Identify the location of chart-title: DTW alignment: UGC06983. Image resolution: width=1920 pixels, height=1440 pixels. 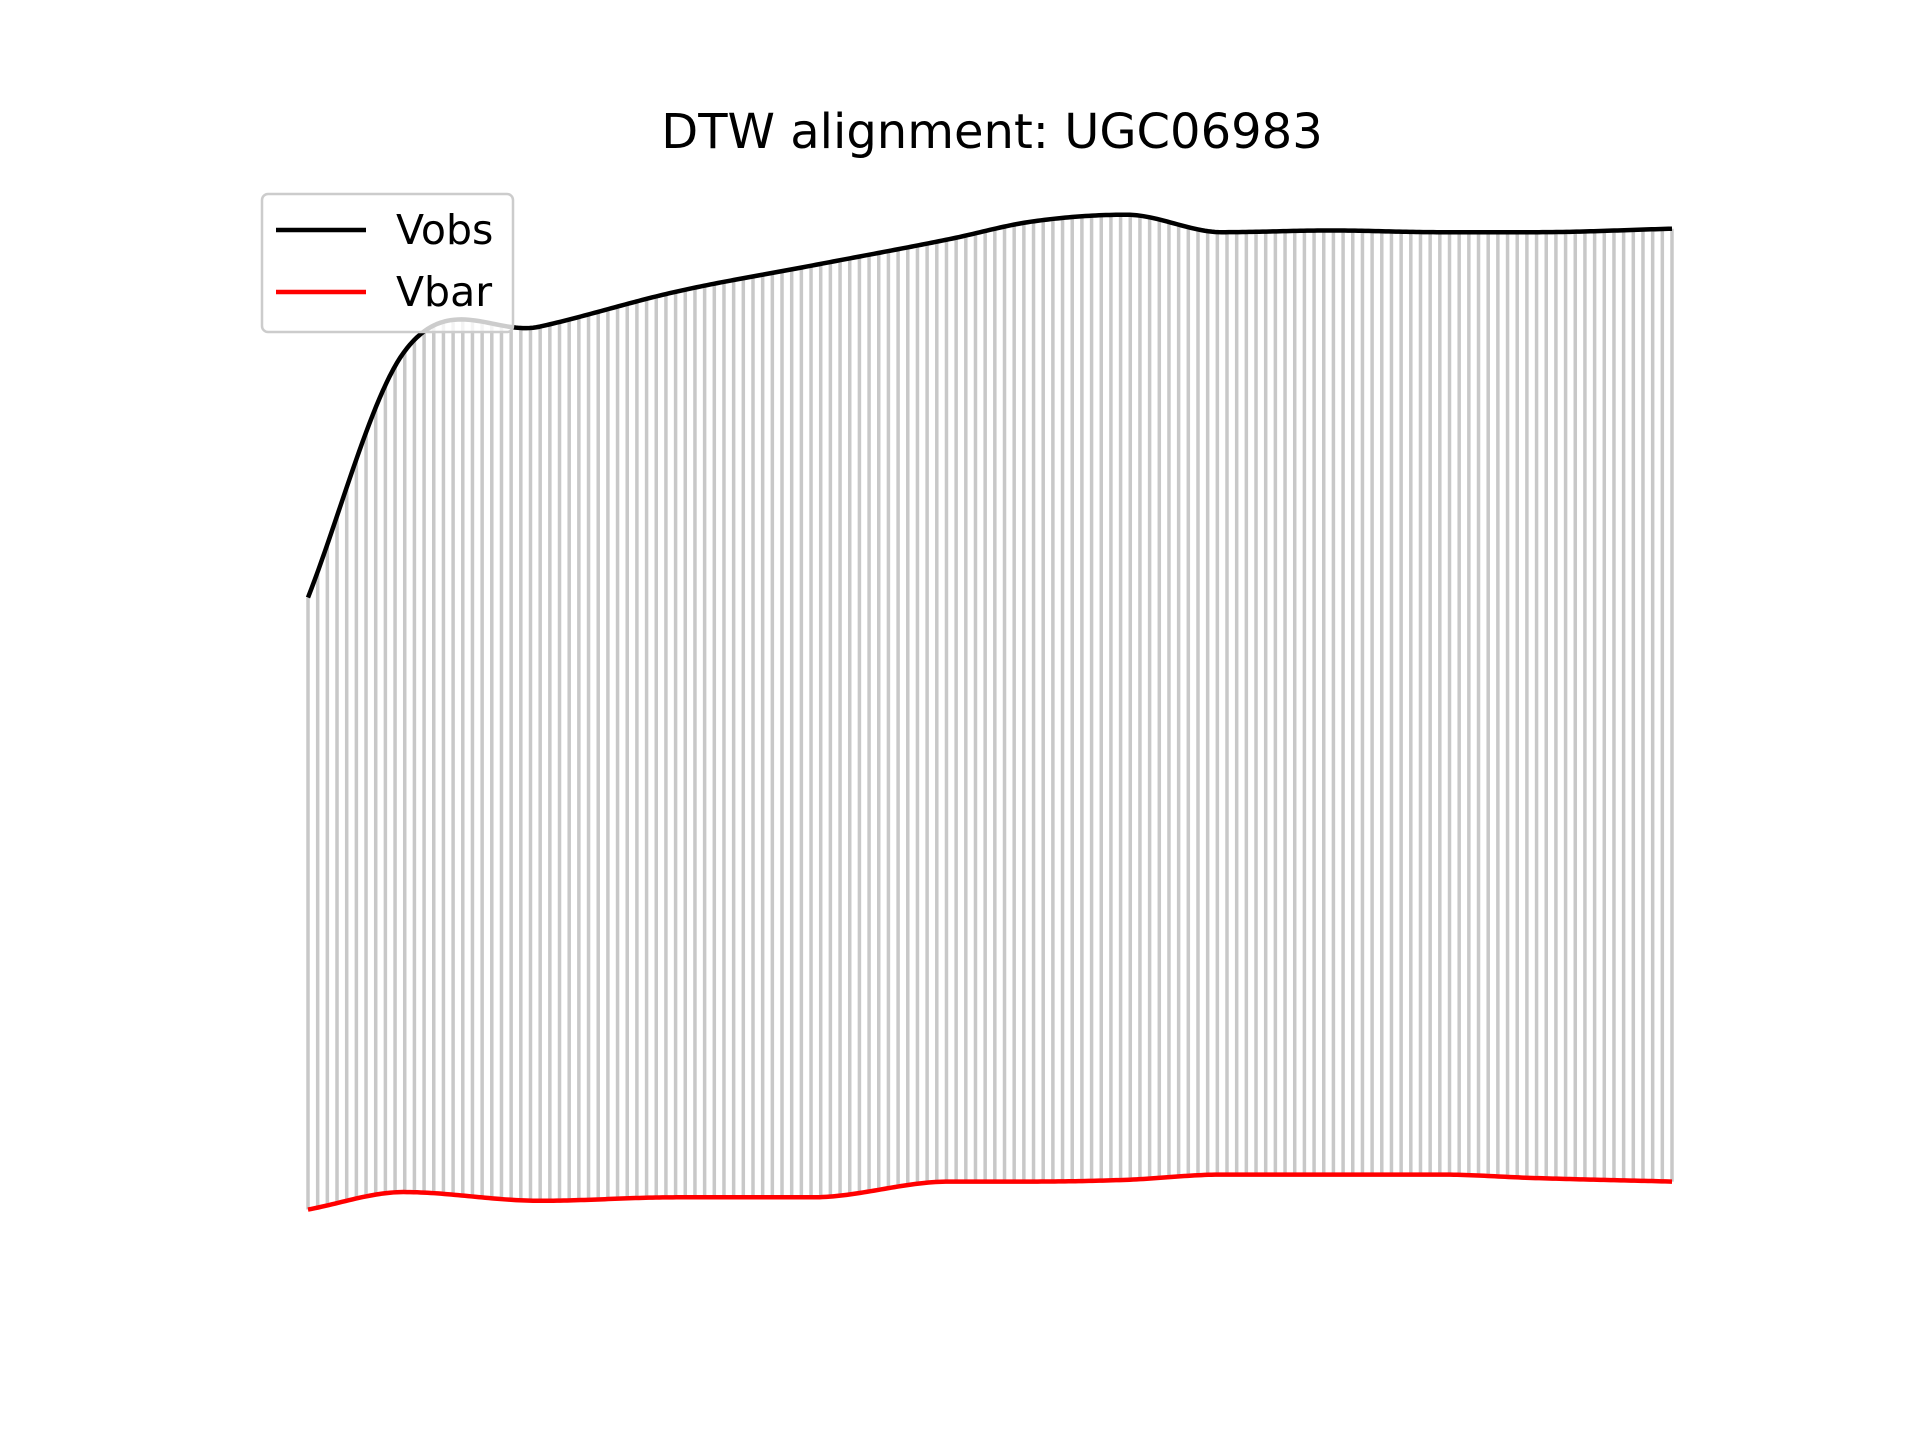
(991, 132).